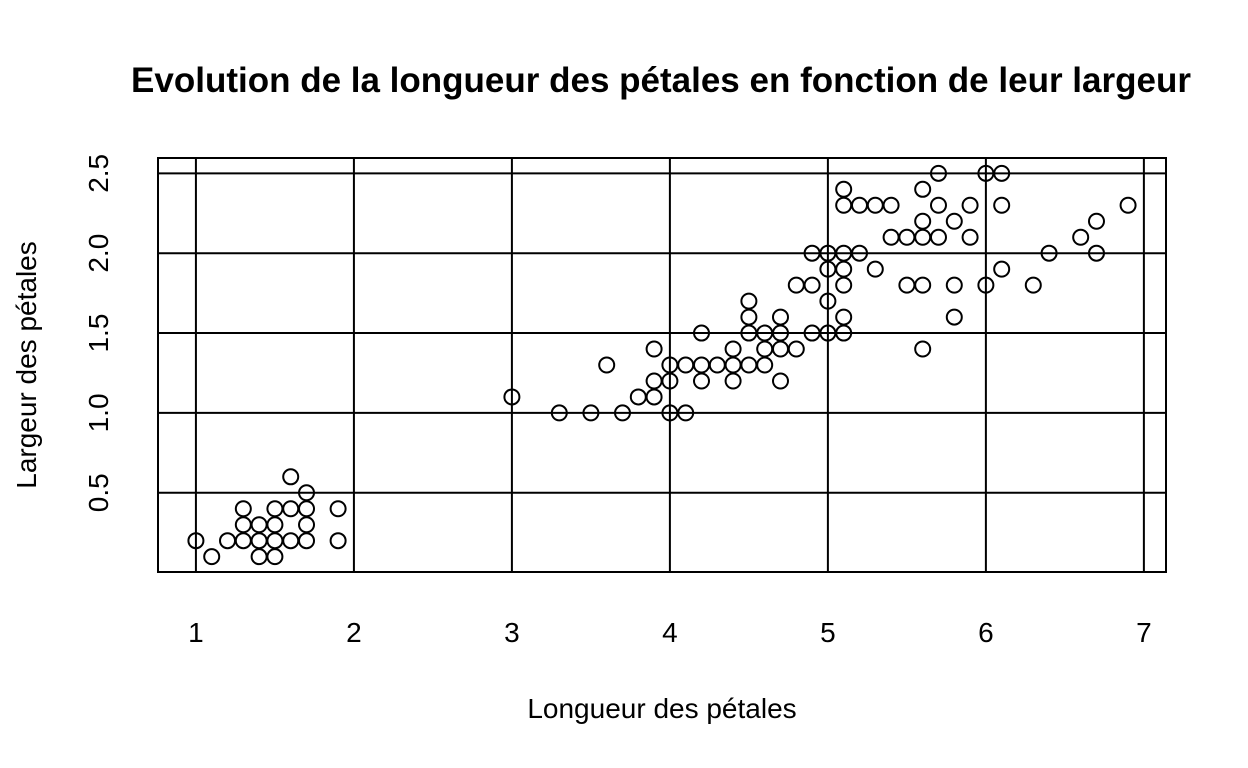 This screenshot has height=768, width=1248. What do you see at coordinates (26, 365) in the screenshot?
I see `y-axis-label: Largeur des pétales` at bounding box center [26, 365].